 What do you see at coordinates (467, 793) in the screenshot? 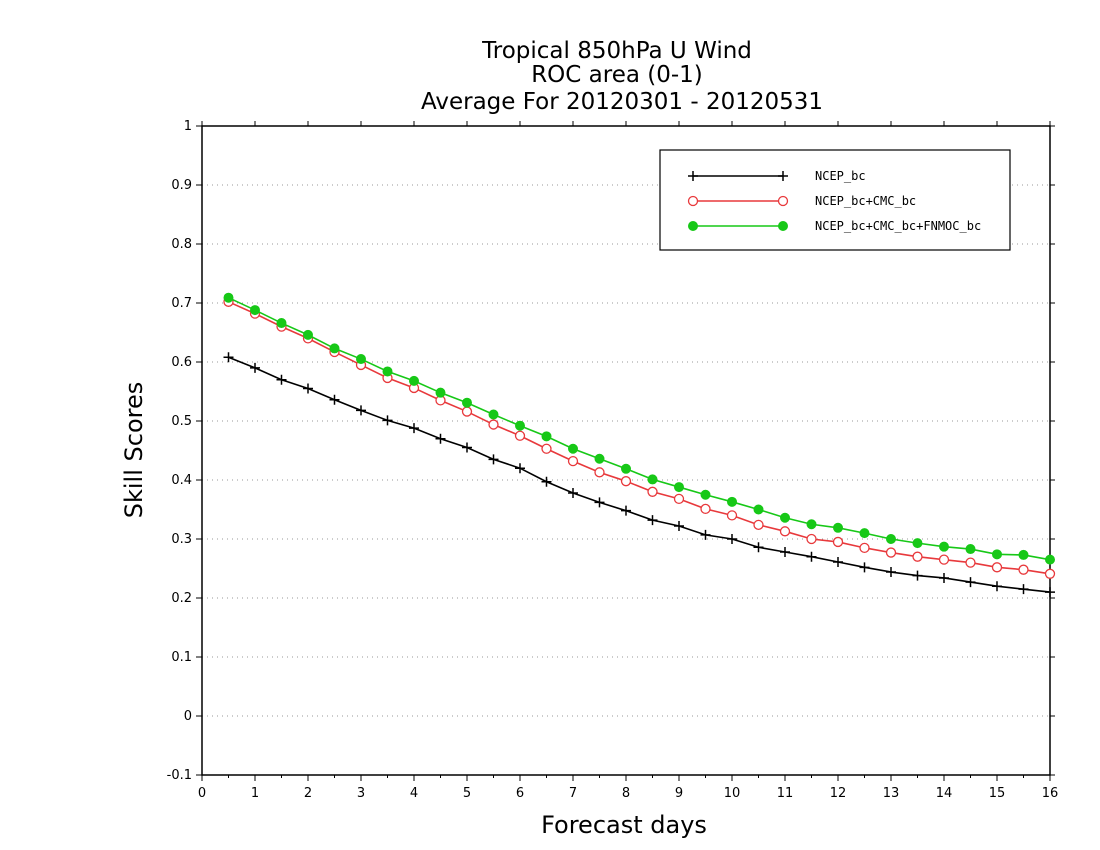
I see `x-tick-label: 5` at bounding box center [467, 793].